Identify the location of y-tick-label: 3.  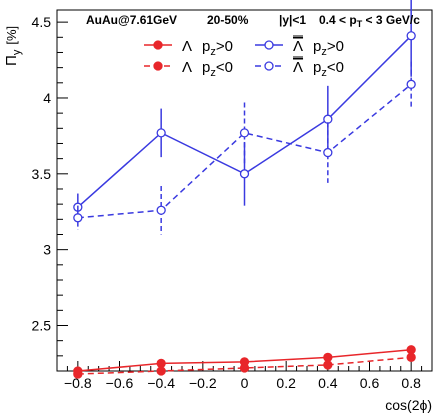
(47, 250).